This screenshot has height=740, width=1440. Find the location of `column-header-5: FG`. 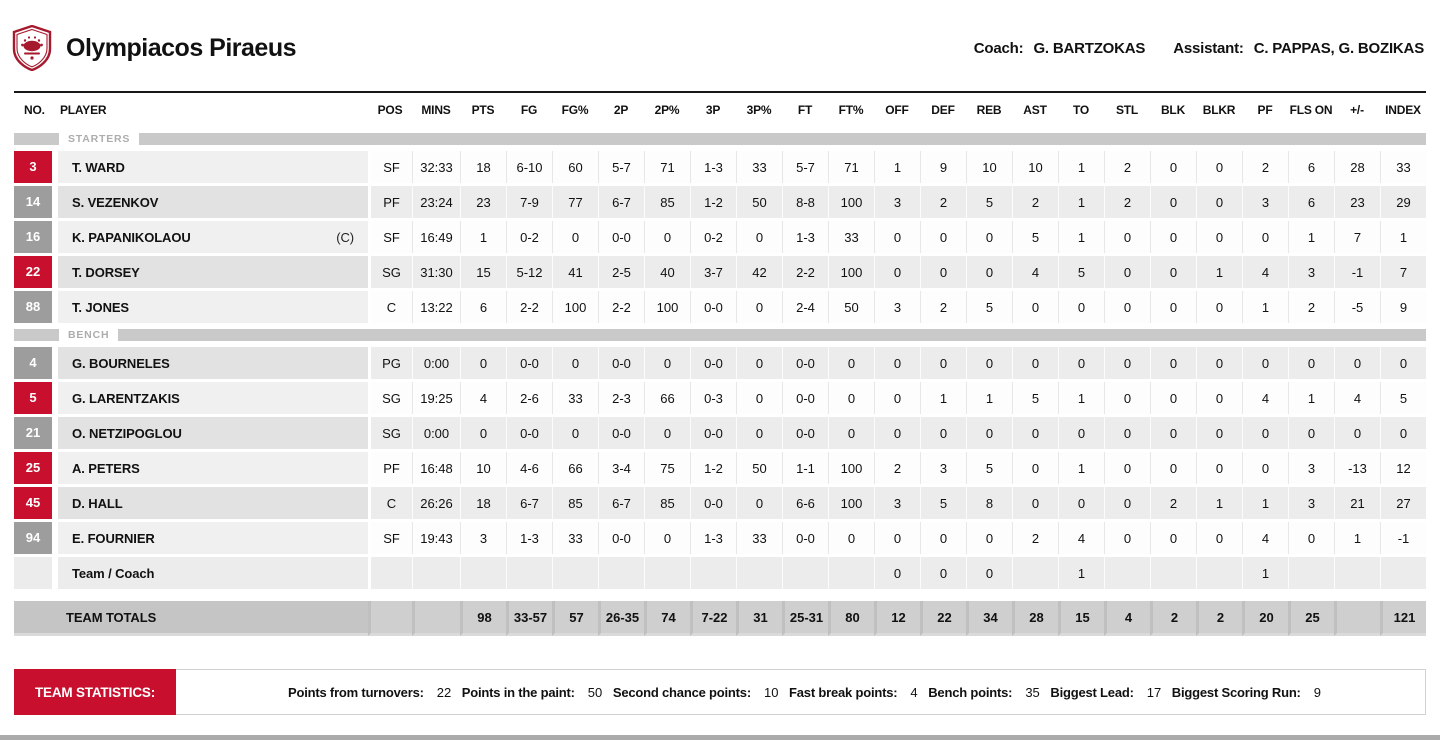

column-header-5: FG is located at coordinates (529, 109).